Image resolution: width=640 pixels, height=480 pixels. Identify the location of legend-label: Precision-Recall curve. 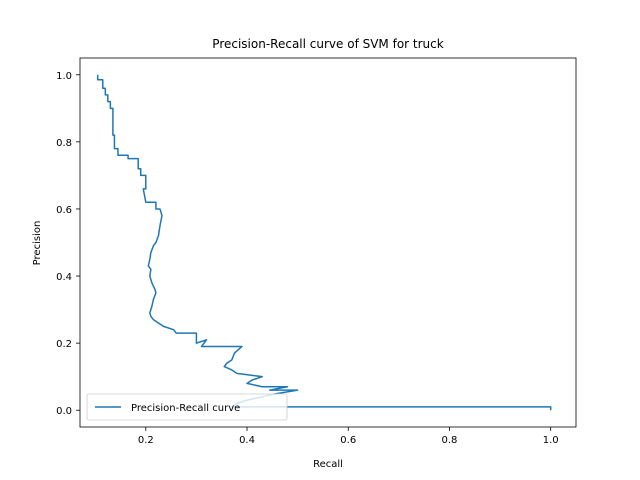
(185, 408).